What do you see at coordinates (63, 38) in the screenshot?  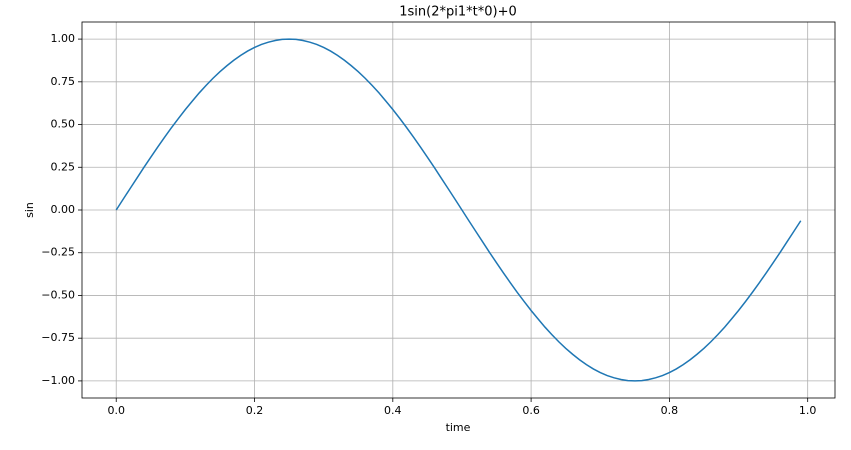 I see `y-tick-label: 1.00` at bounding box center [63, 38].